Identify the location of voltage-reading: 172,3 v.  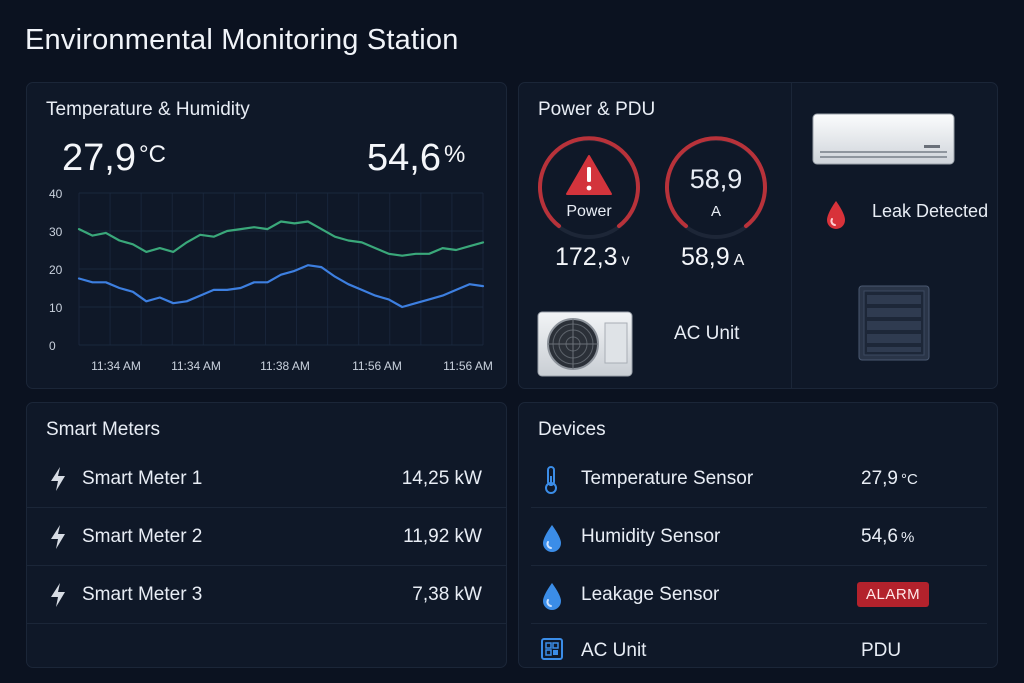
(592, 257).